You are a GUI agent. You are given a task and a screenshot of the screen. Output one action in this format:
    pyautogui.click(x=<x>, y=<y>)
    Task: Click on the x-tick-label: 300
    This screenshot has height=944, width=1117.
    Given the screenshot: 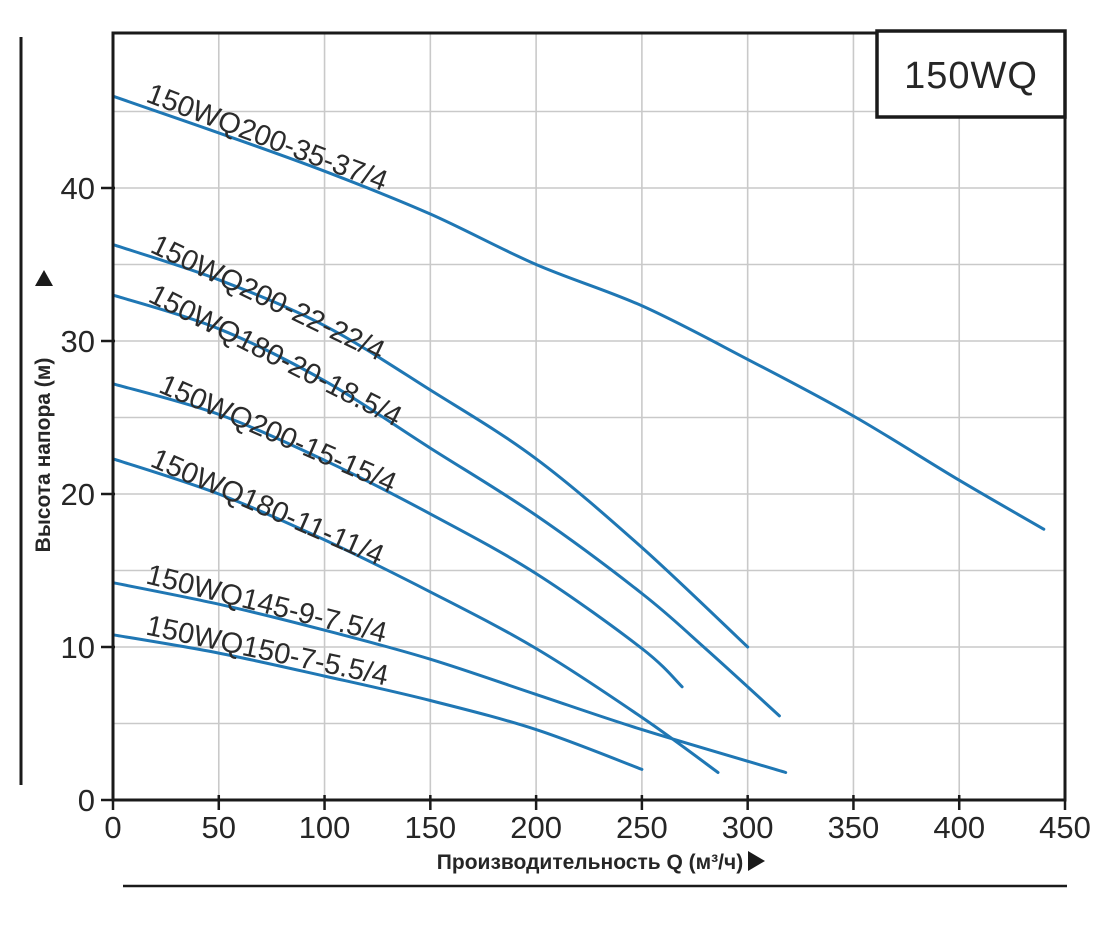 What is the action you would take?
    pyautogui.click(x=748, y=827)
    